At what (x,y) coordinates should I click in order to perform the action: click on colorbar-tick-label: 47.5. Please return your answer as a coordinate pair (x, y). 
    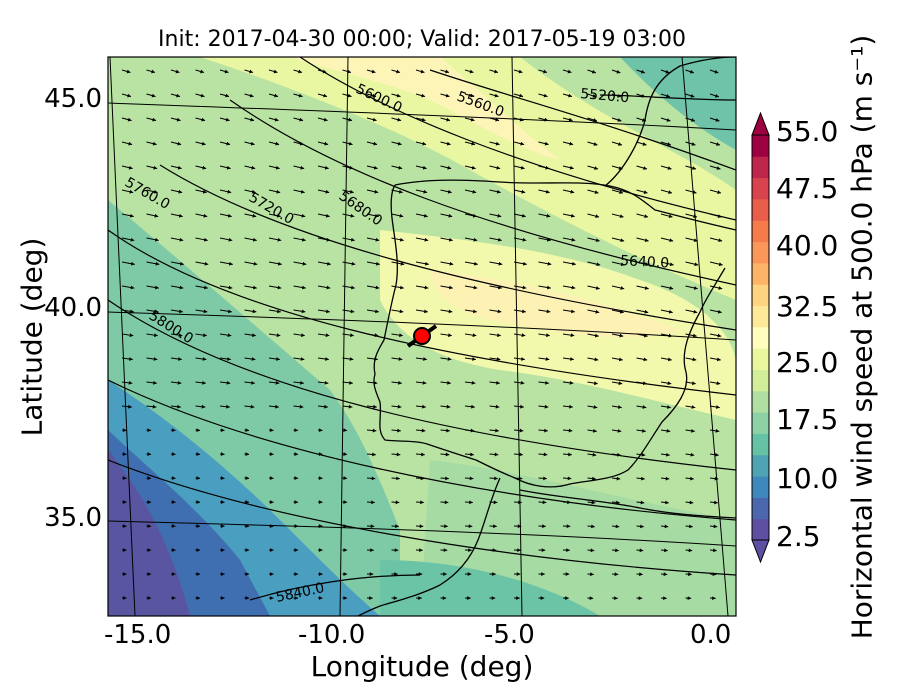
    Looking at the image, I should click on (807, 188).